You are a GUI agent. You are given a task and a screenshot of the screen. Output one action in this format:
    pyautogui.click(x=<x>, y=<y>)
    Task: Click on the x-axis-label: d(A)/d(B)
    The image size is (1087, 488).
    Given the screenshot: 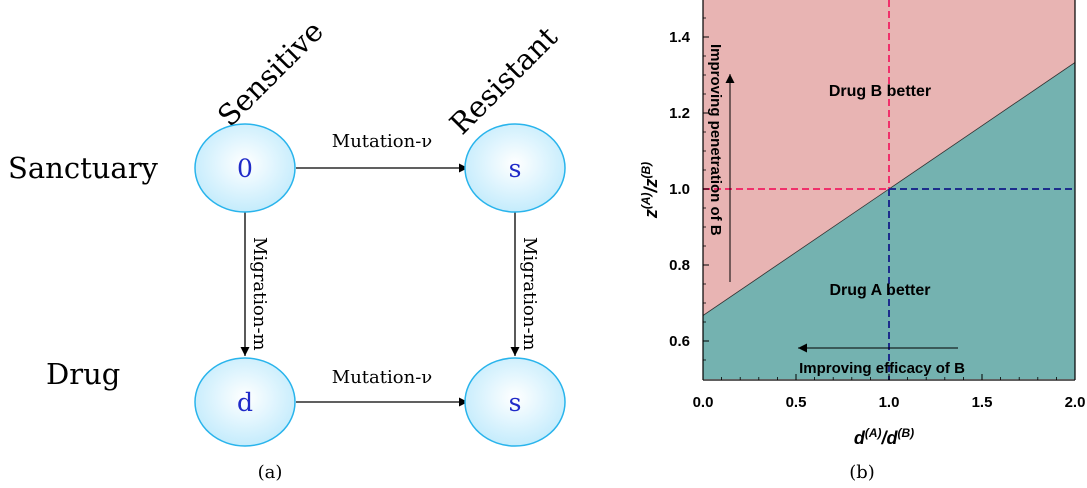 What is the action you would take?
    pyautogui.click(x=884, y=437)
    